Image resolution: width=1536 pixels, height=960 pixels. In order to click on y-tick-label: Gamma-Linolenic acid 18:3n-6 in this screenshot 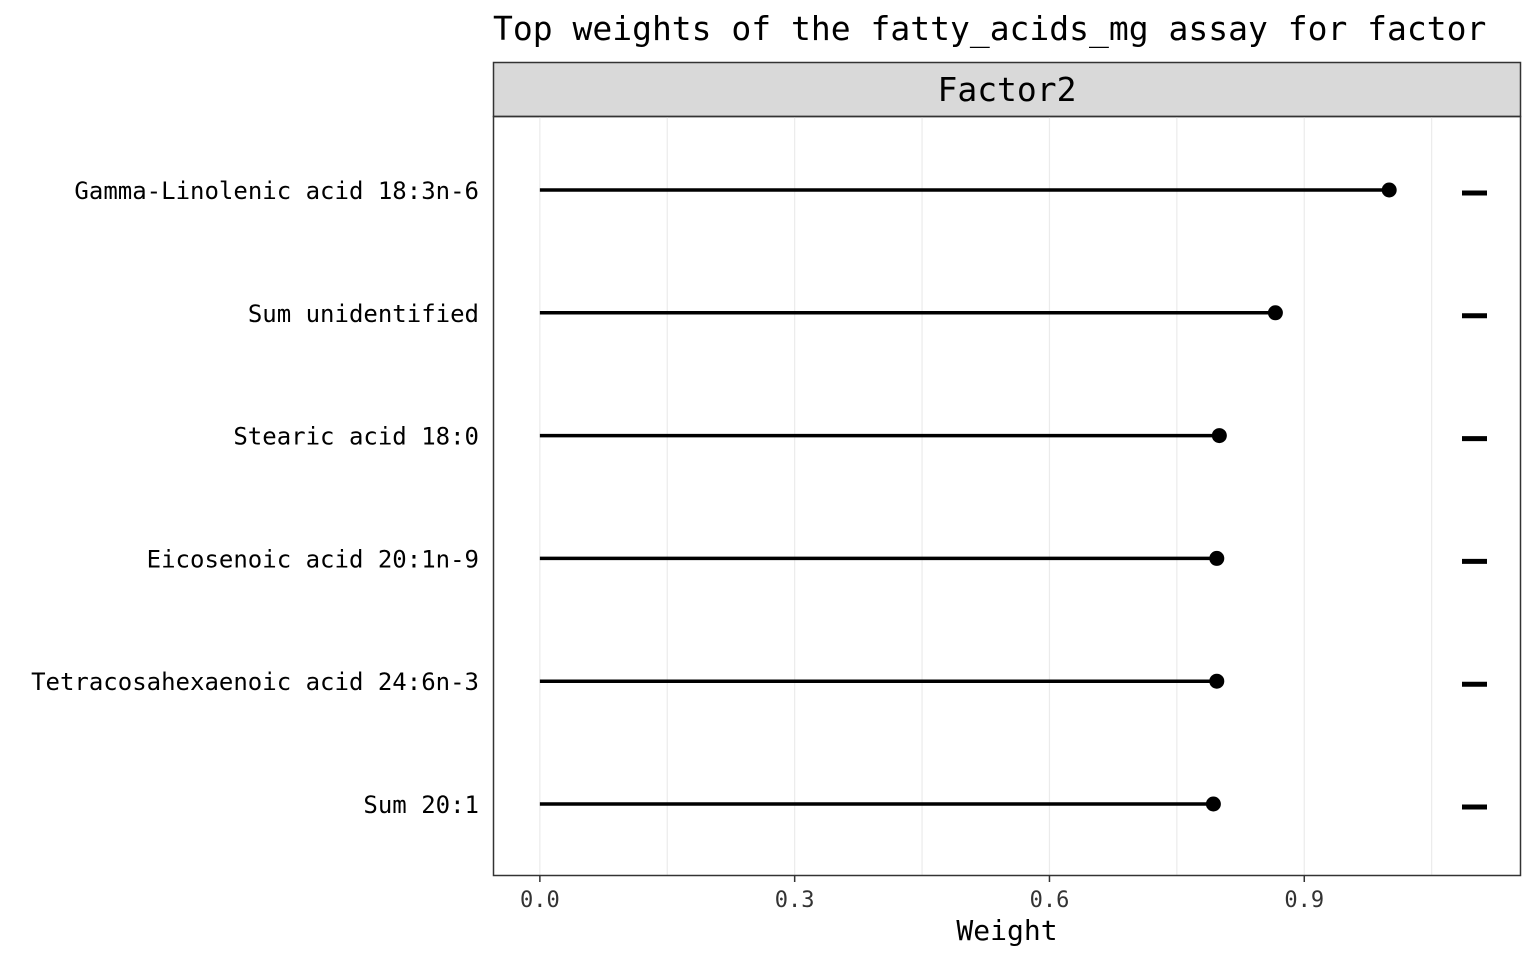, I will do `click(276, 191)`.